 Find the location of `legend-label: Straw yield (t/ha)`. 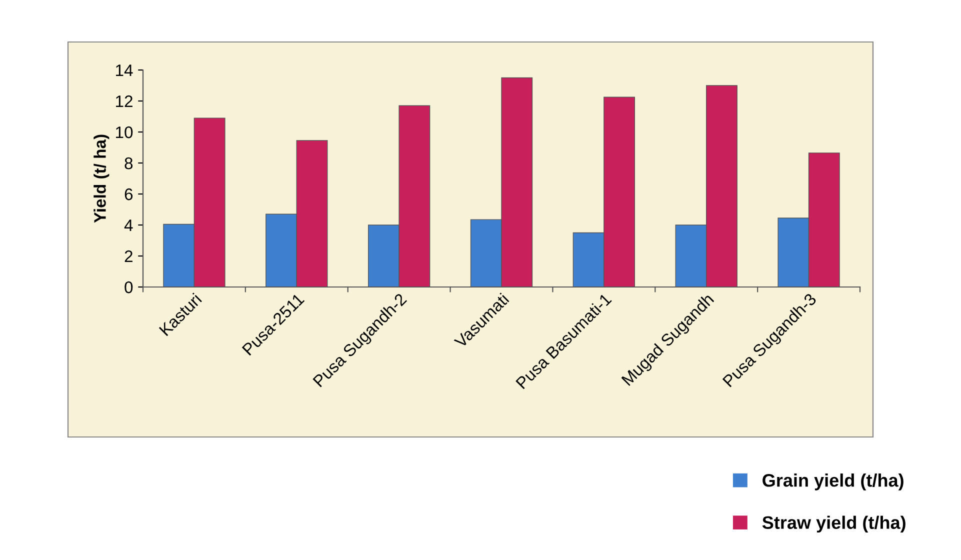

legend-label: Straw yield (t/ha) is located at coordinates (834, 524).